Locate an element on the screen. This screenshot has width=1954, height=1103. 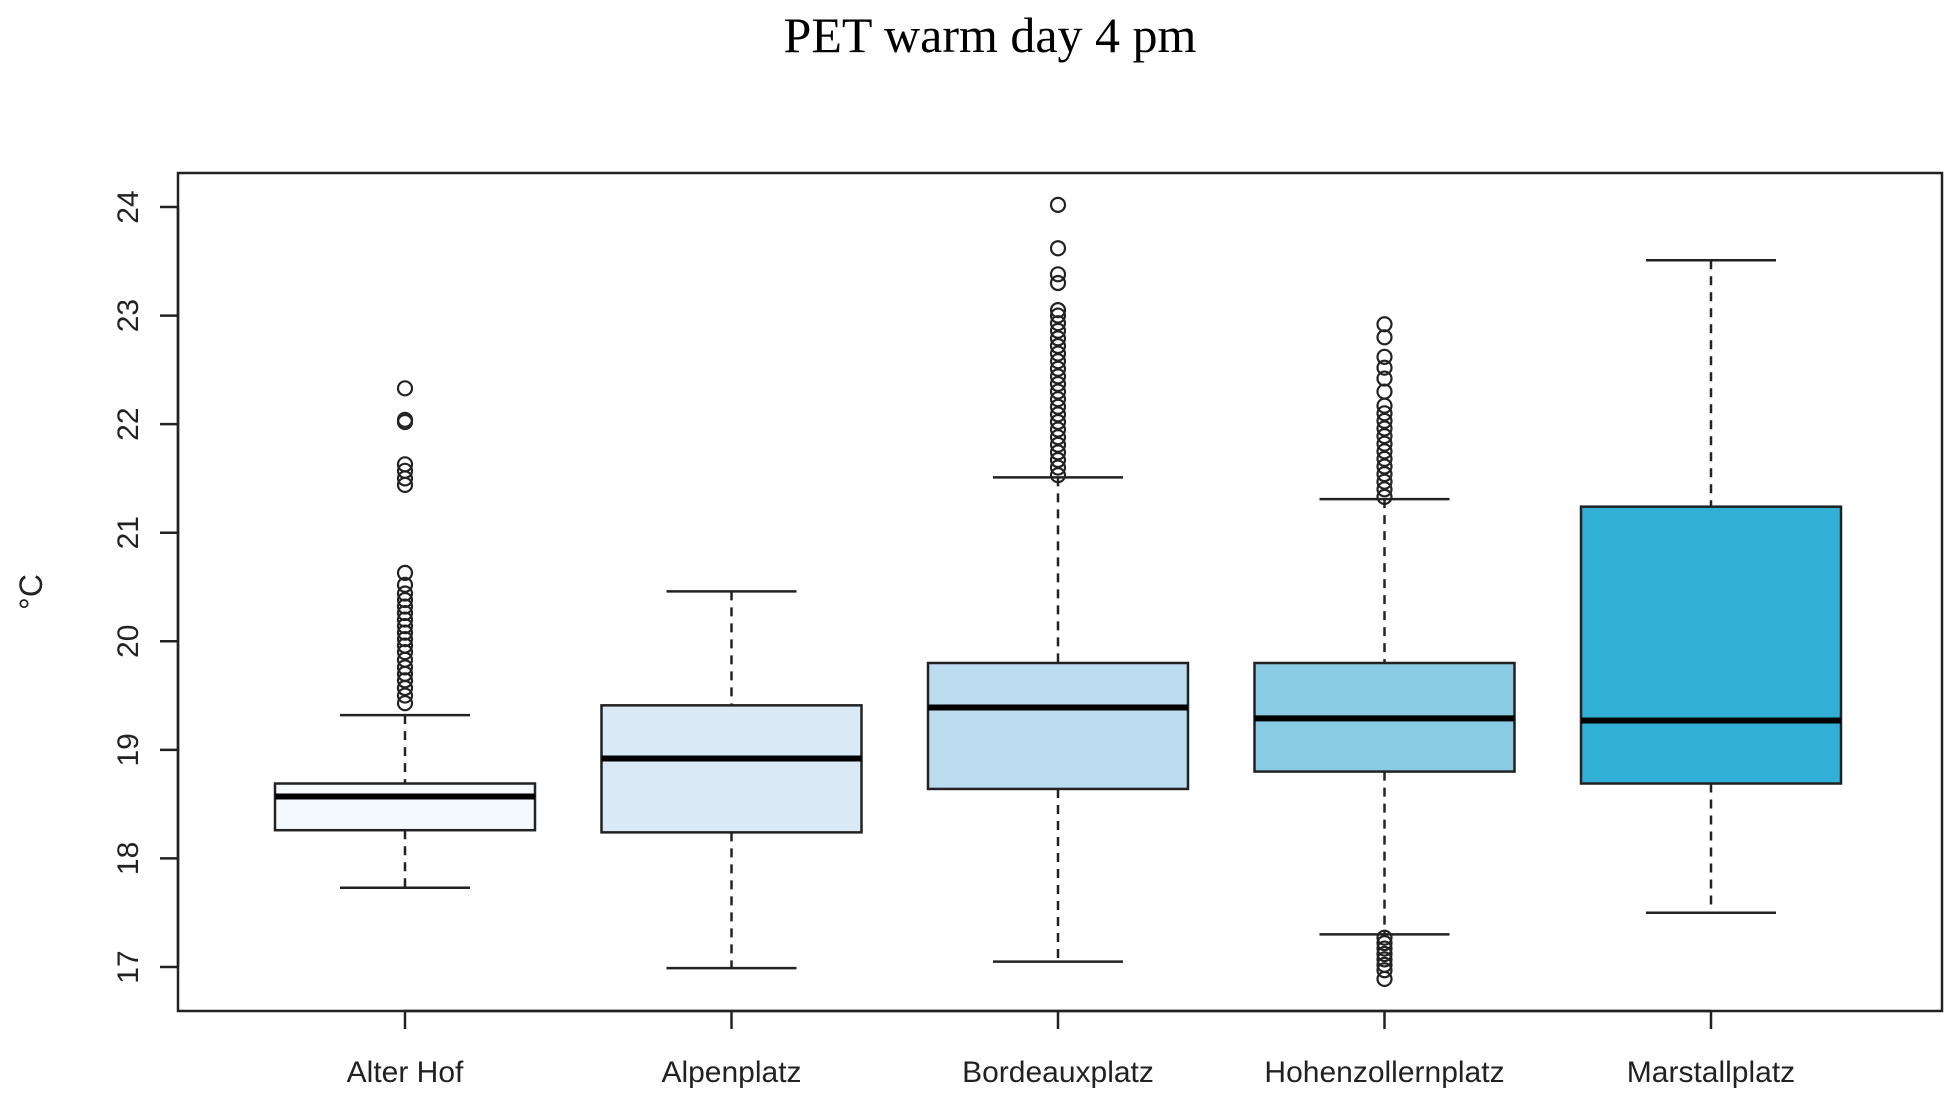
y-axis-label: °C is located at coordinates (31, 592).